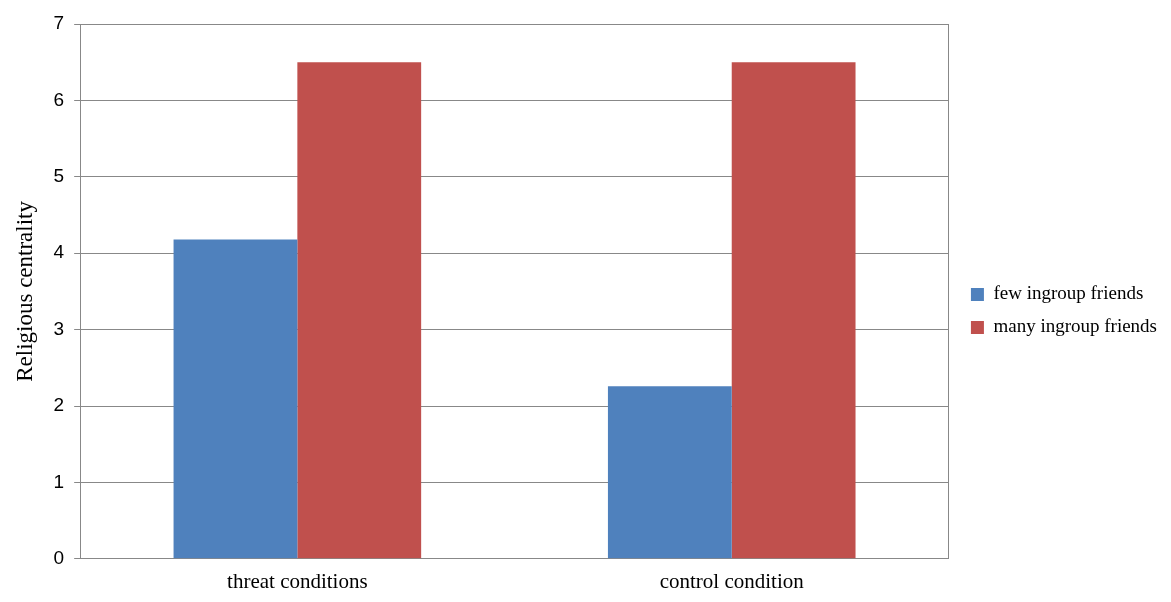 The width and height of the screenshot is (1171, 602). Describe the element at coordinates (732, 580) in the screenshot. I see `x-tick-label: control condition` at that location.